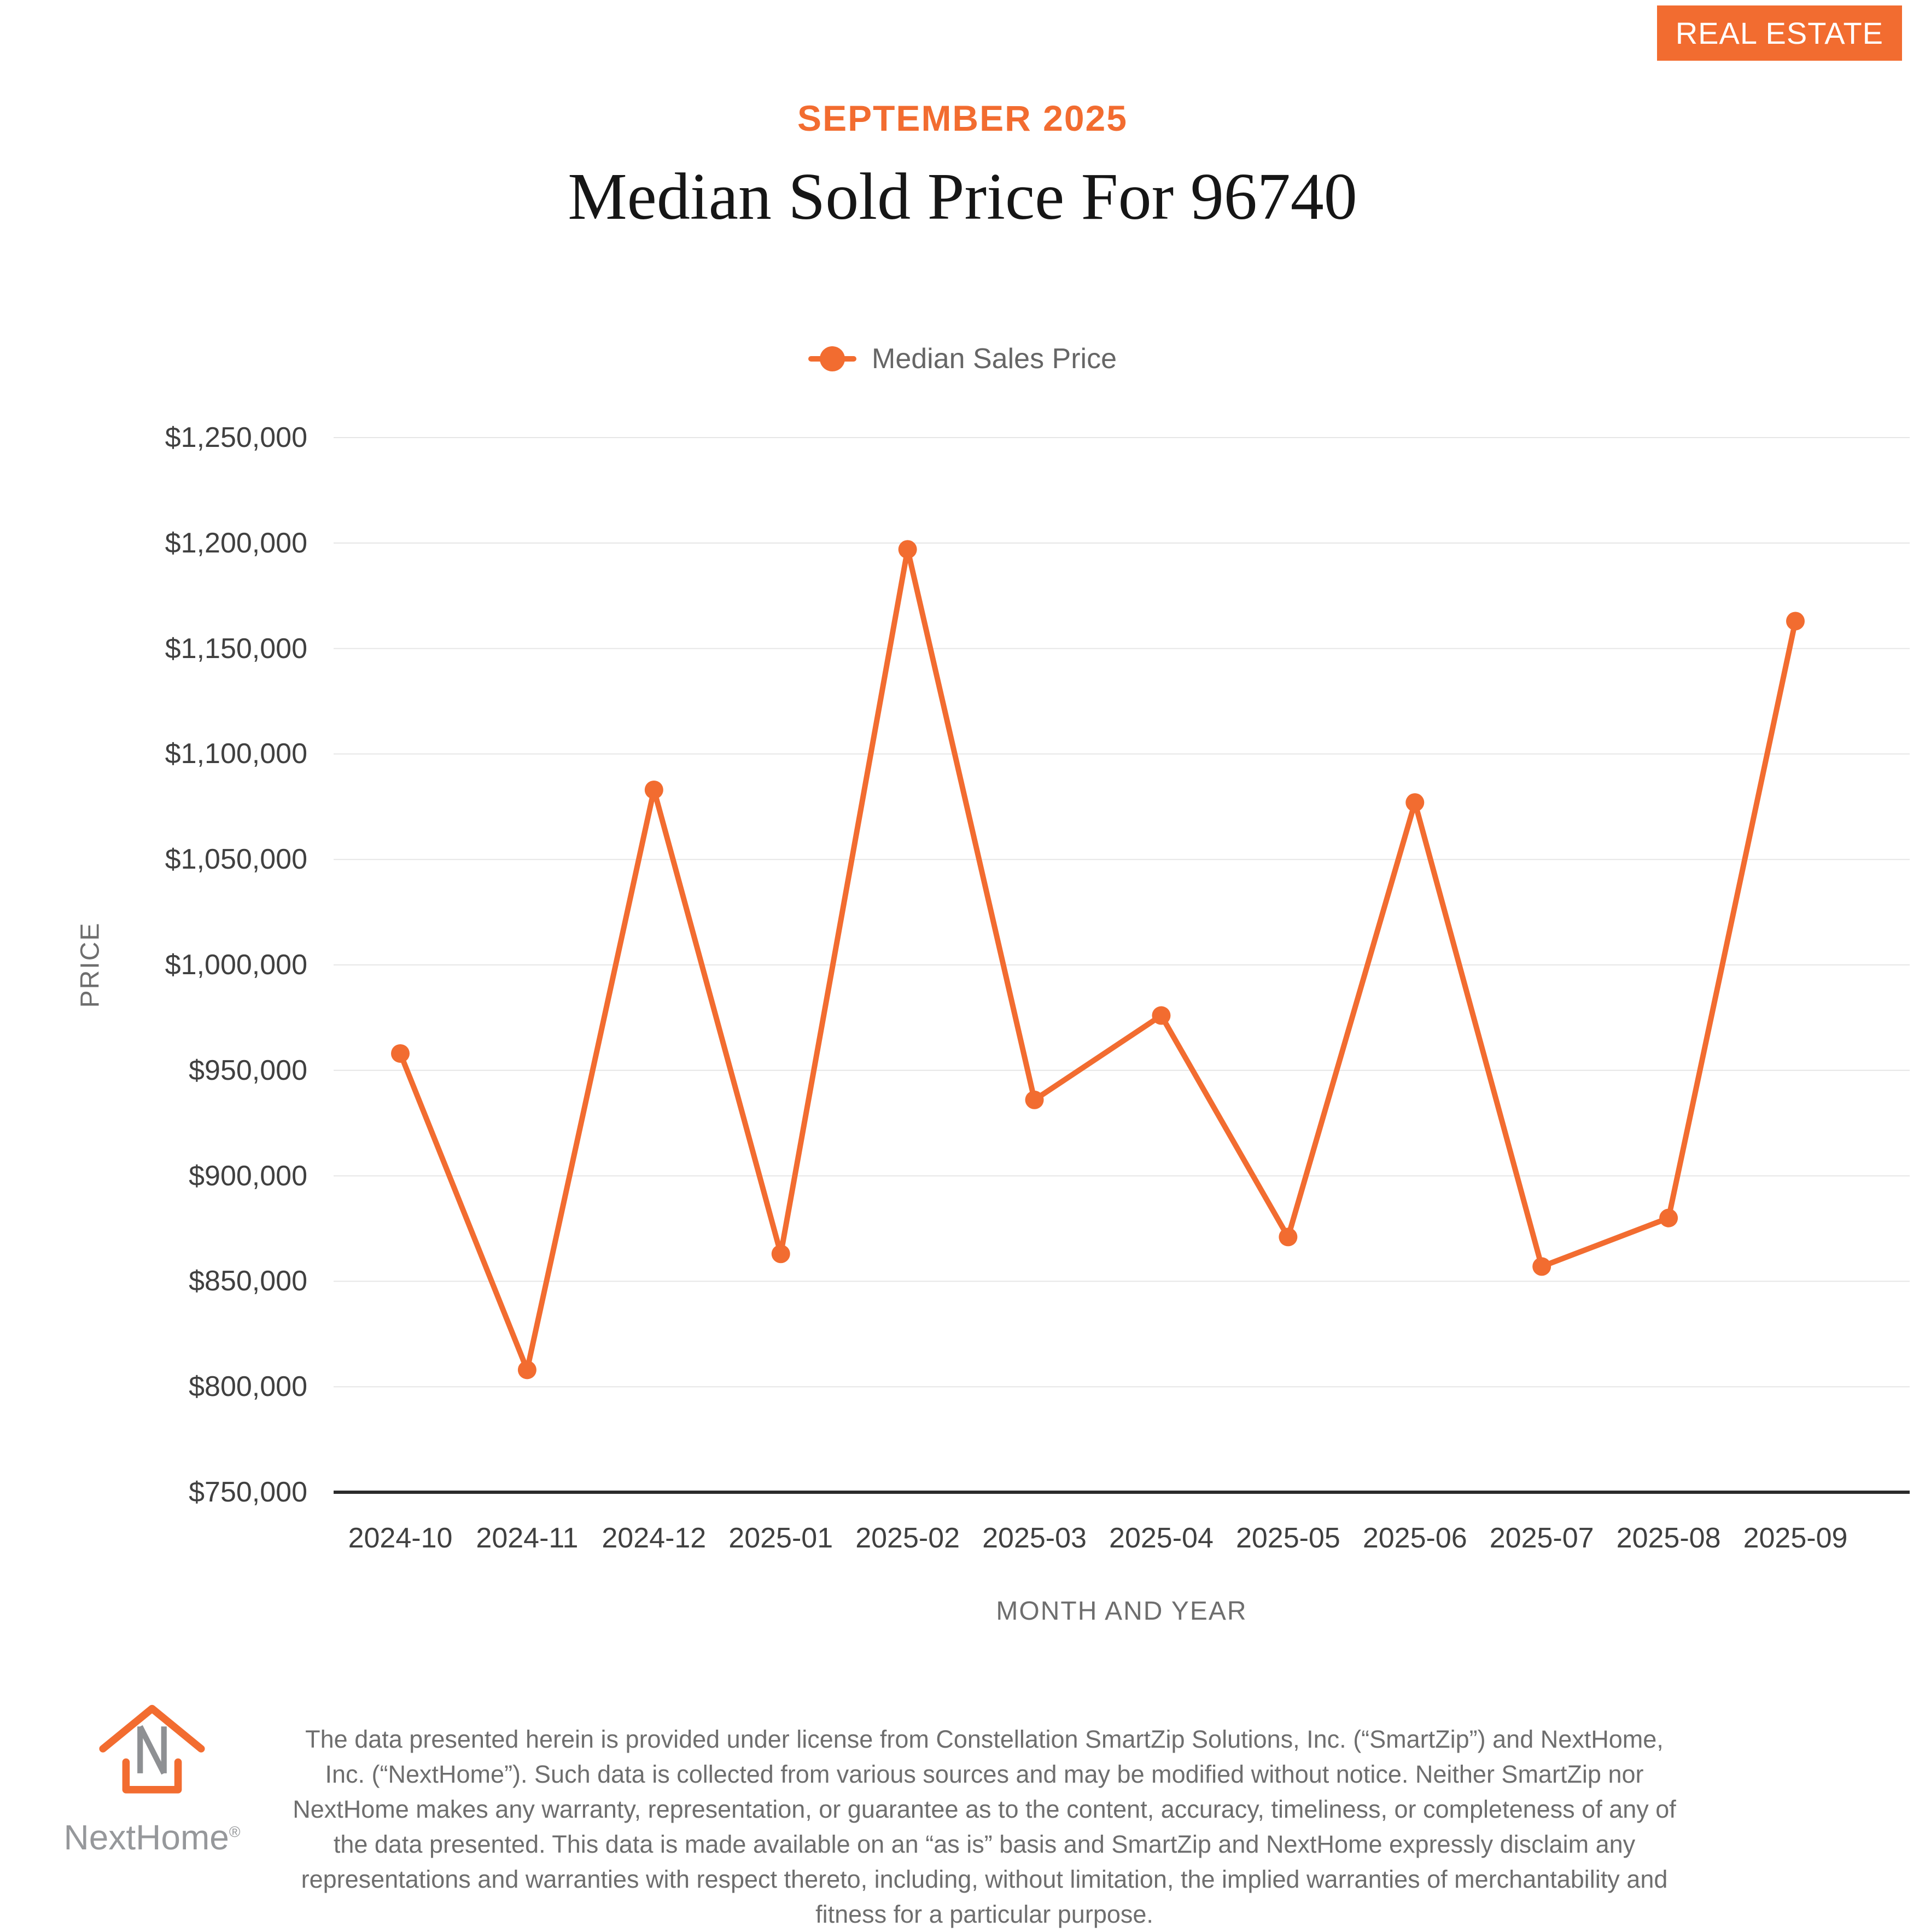  I want to click on real-estate-badge: REAL ESTATE, so click(1779, 33).